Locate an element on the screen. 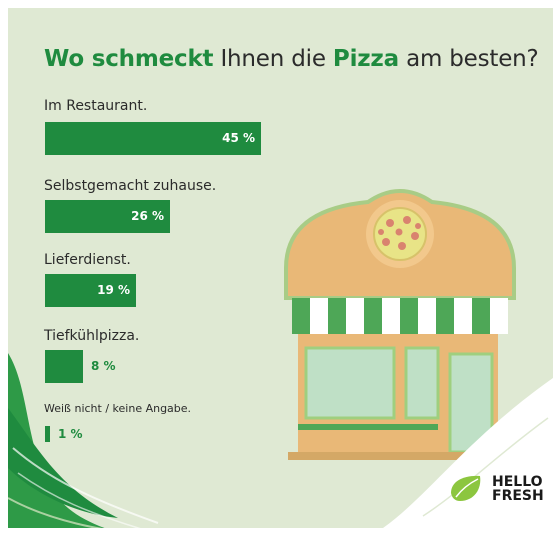  title-highlight-1: Wo schmeckt is located at coordinates (129, 59).